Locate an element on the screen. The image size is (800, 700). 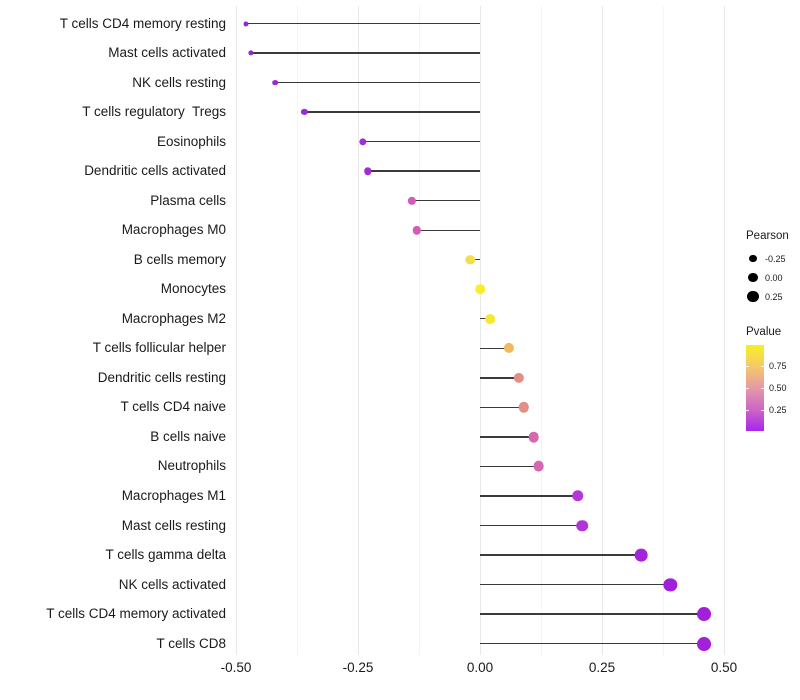
y-axis-label: T cells CD8 is located at coordinates (191, 643).